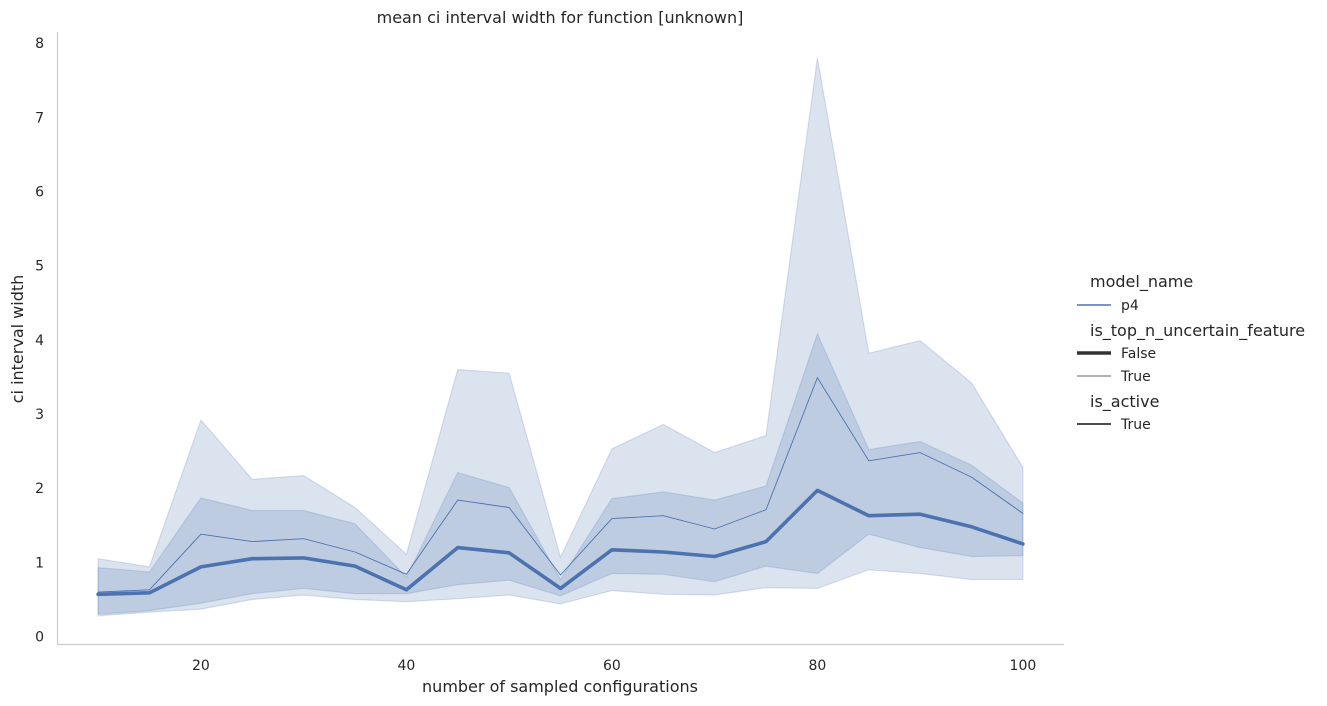 The width and height of the screenshot is (1327, 706). What do you see at coordinates (1197, 331) in the screenshot?
I see `legend-title-is-top-n-uncertain-feature: is_top_n_uncertain_feature` at bounding box center [1197, 331].